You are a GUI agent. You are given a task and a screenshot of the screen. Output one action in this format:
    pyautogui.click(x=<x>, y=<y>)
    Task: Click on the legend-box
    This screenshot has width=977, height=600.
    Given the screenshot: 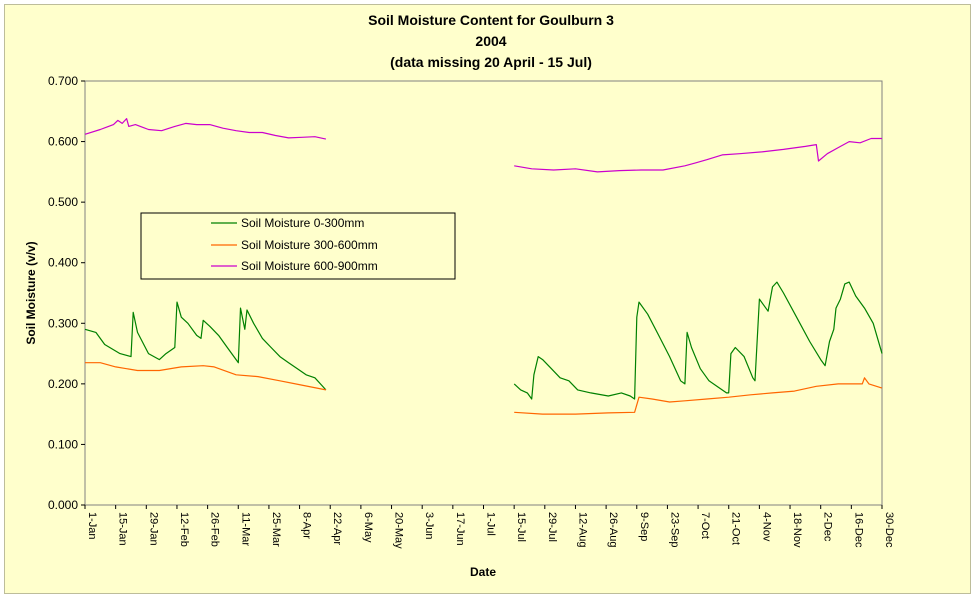 What is the action you would take?
    pyautogui.click(x=298, y=246)
    